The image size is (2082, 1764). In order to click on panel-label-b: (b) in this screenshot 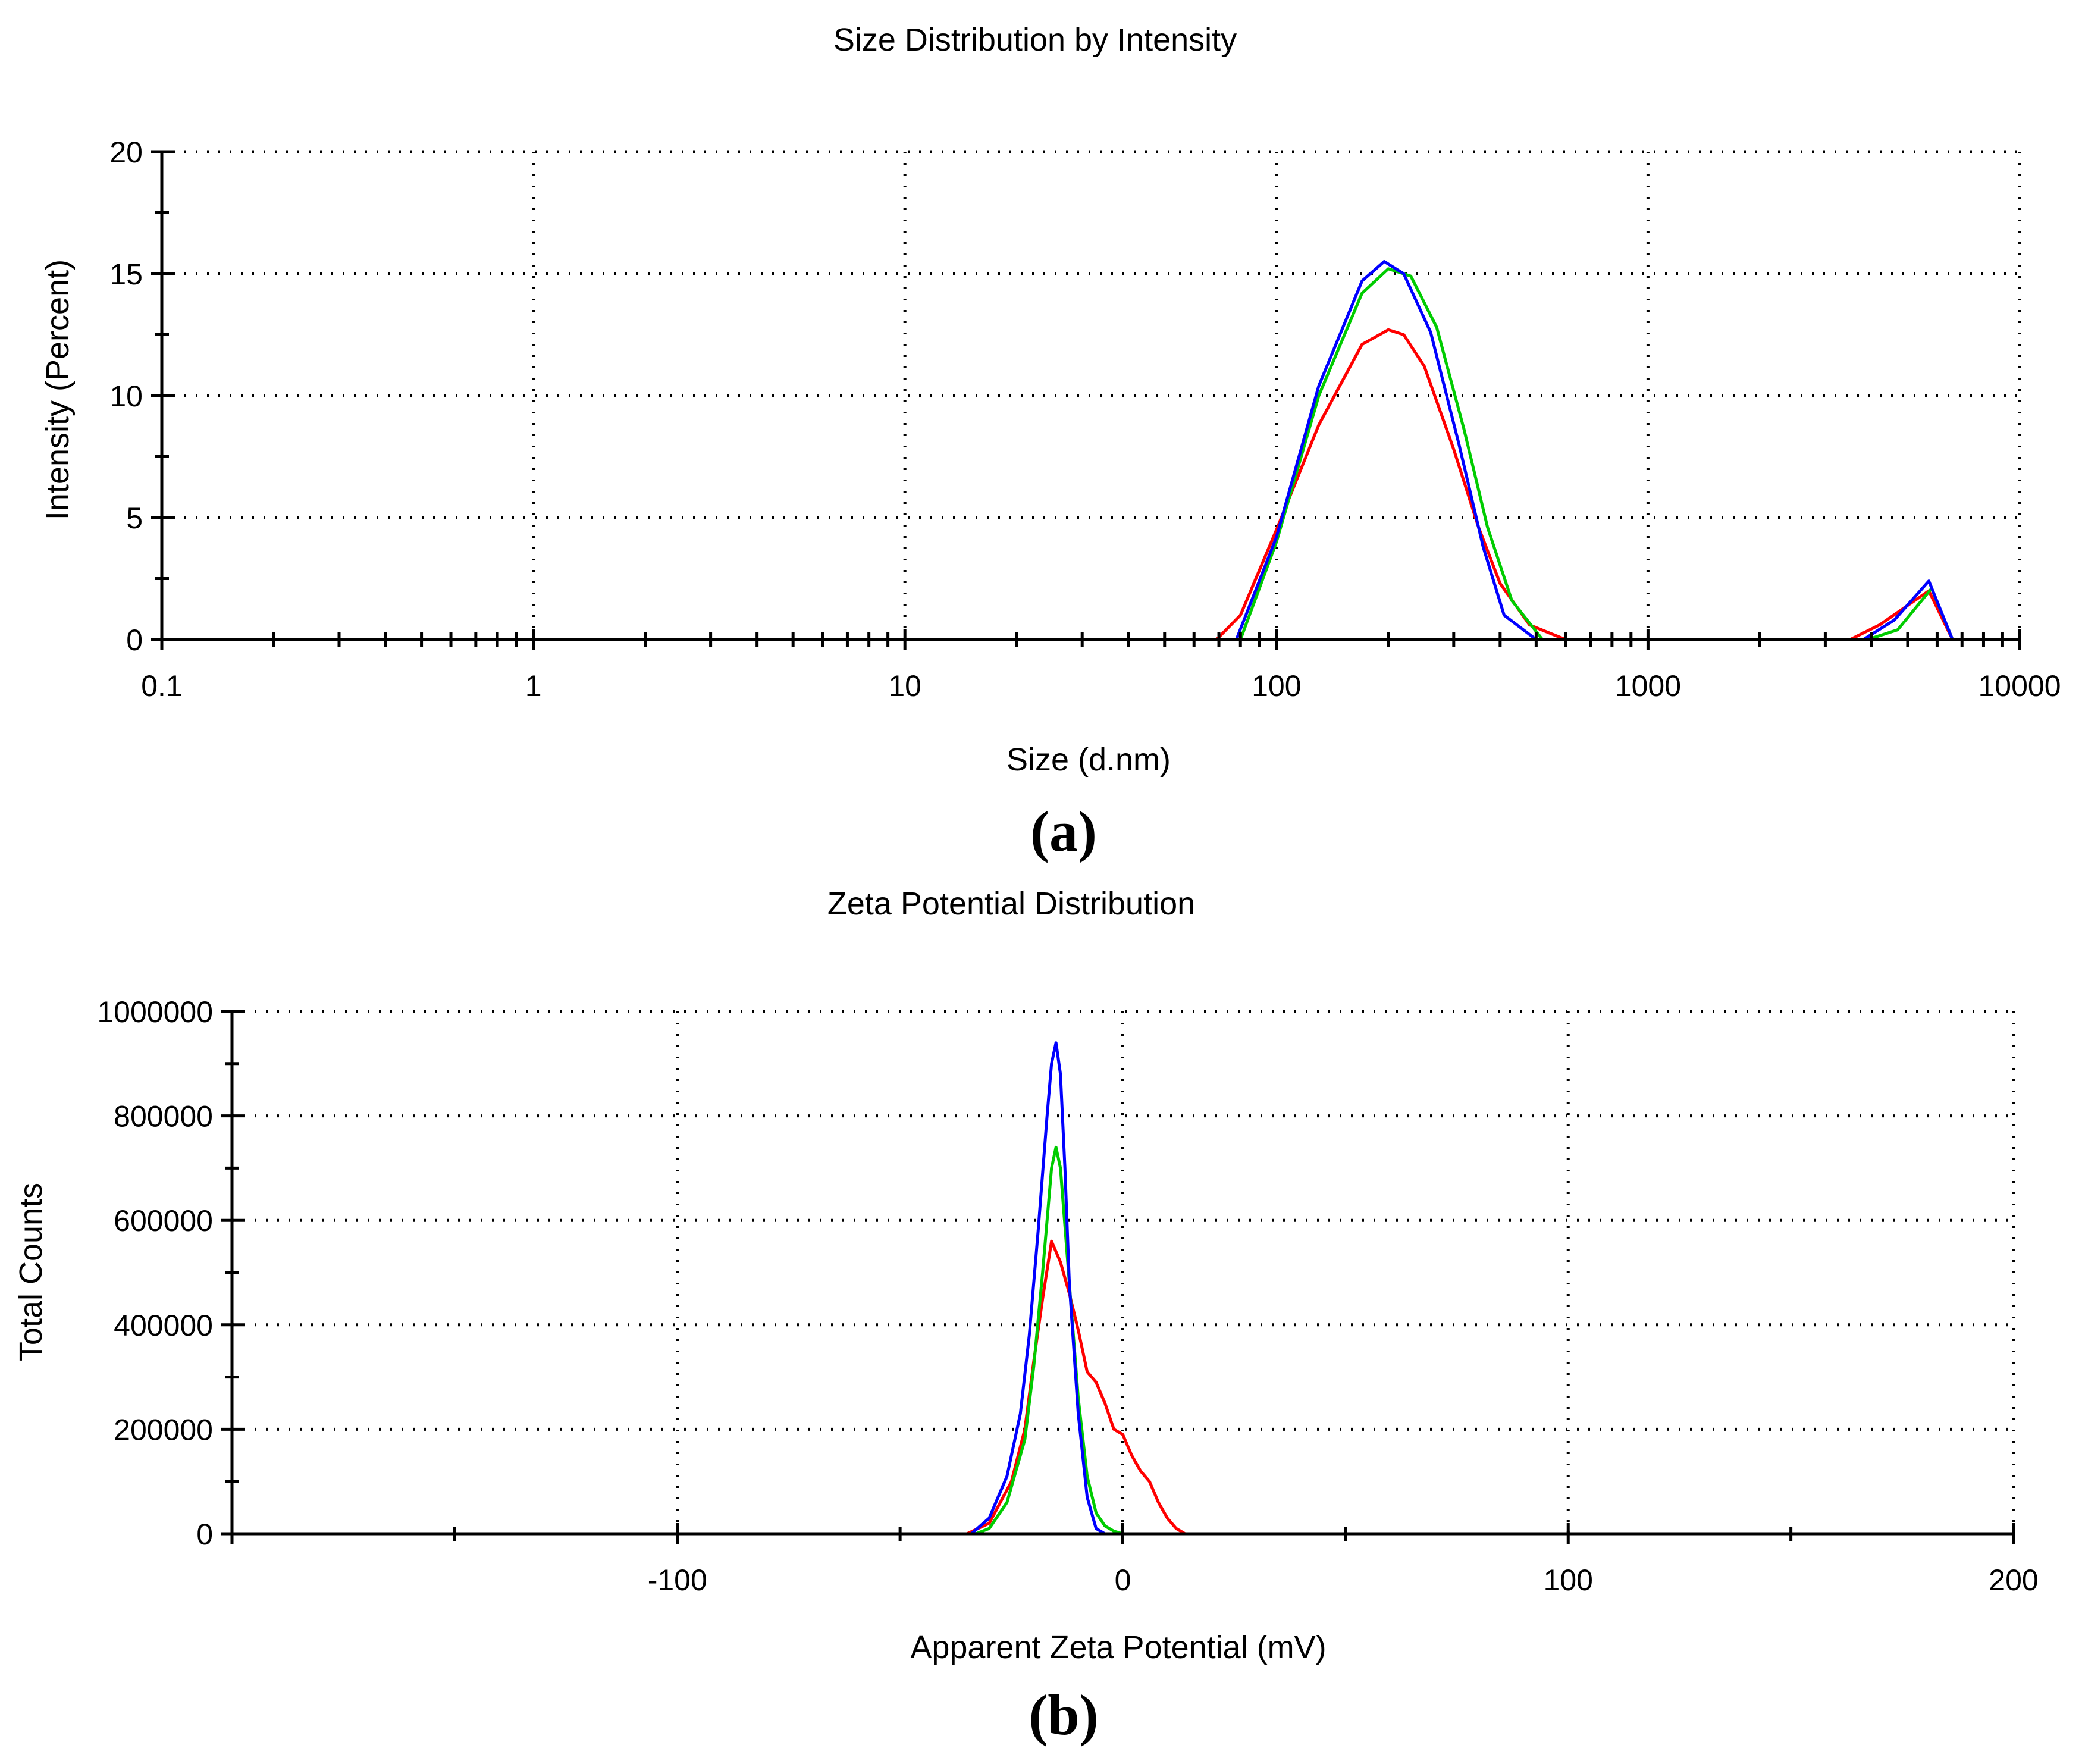, I will do `click(1063, 1715)`.